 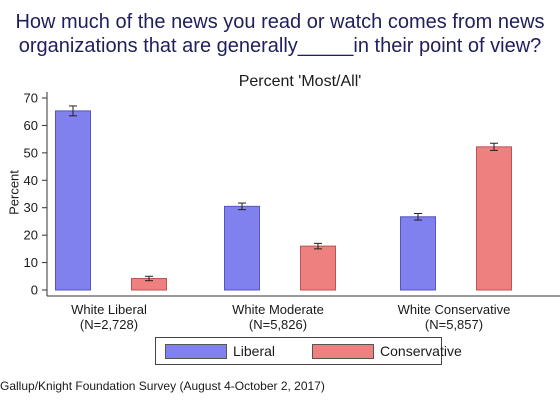 I want to click on legend-item-liberal: Liberal, so click(x=215, y=351).